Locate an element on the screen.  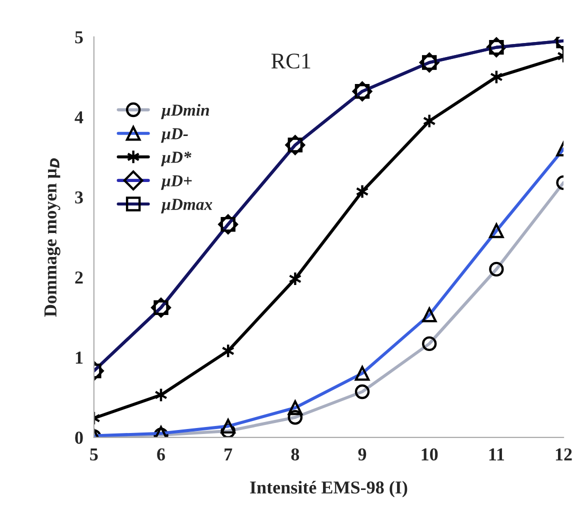
y-axis-title: Dommage moyen μ$_{D}$ is located at coordinates (52, 237).